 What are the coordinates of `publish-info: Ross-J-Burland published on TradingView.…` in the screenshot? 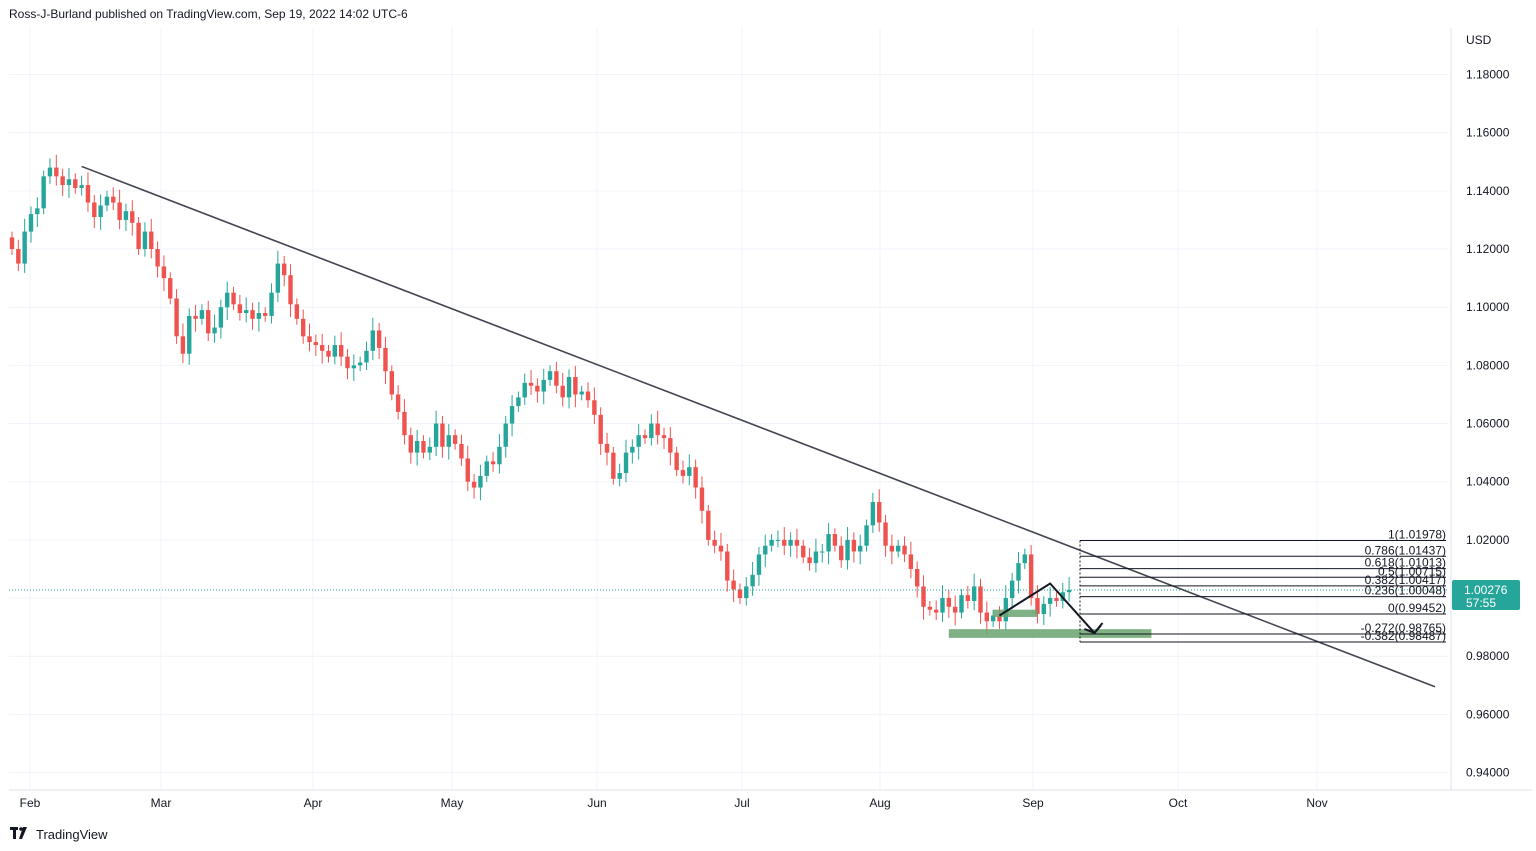 It's located at (208, 14).